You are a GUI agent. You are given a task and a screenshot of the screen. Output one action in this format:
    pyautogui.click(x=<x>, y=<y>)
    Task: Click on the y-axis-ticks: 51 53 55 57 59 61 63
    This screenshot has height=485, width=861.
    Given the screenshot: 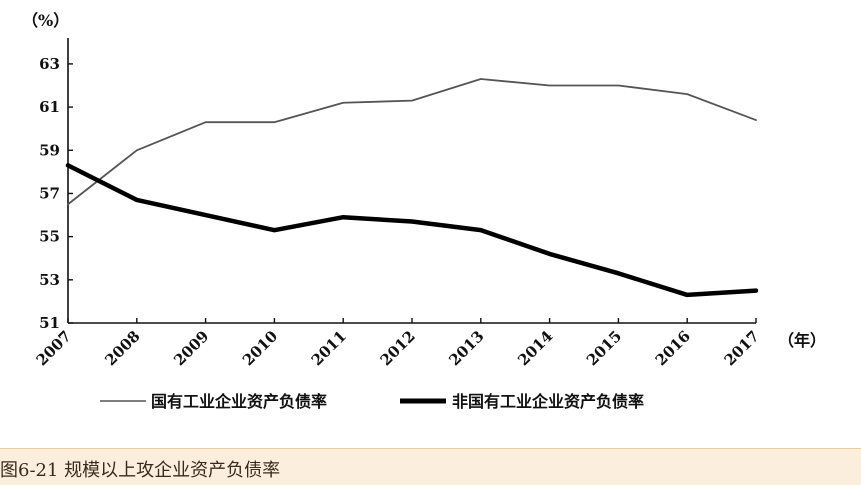 What is the action you would take?
    pyautogui.click(x=56, y=193)
    